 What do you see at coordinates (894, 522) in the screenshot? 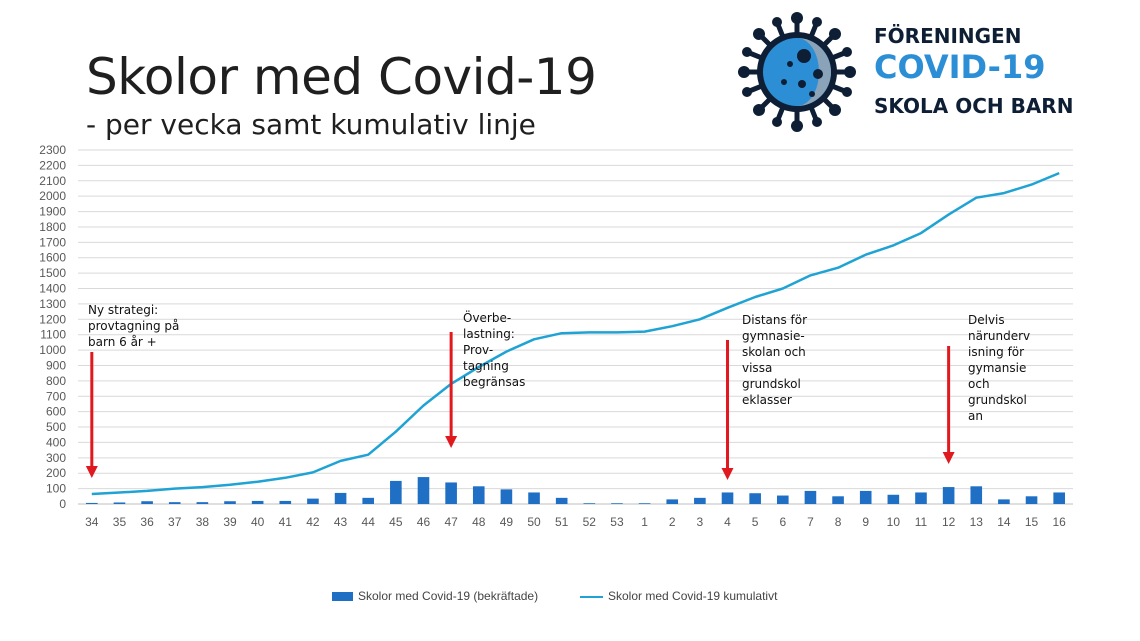
I see `x-tick-label: 10` at bounding box center [894, 522].